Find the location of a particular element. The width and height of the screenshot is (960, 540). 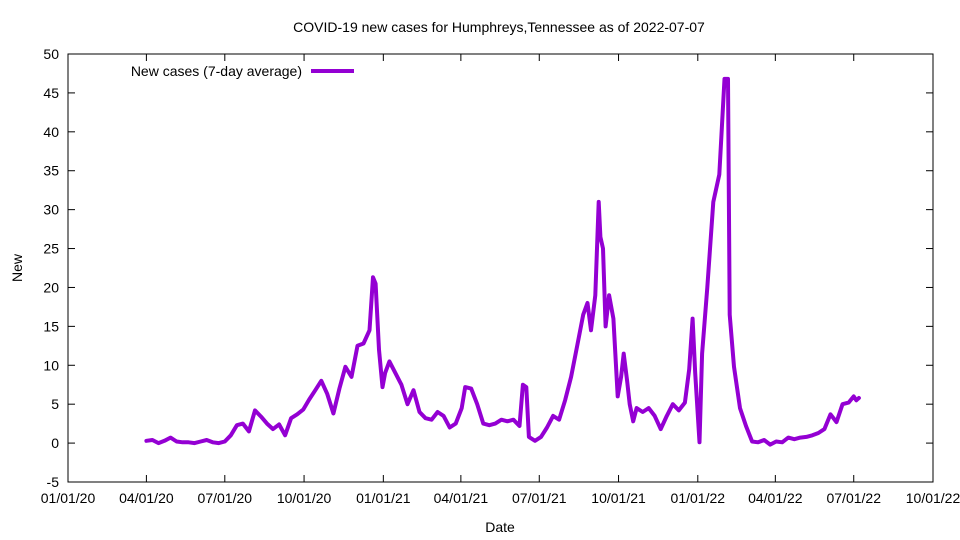

legend: New cases (7-day average) is located at coordinates (242, 71).